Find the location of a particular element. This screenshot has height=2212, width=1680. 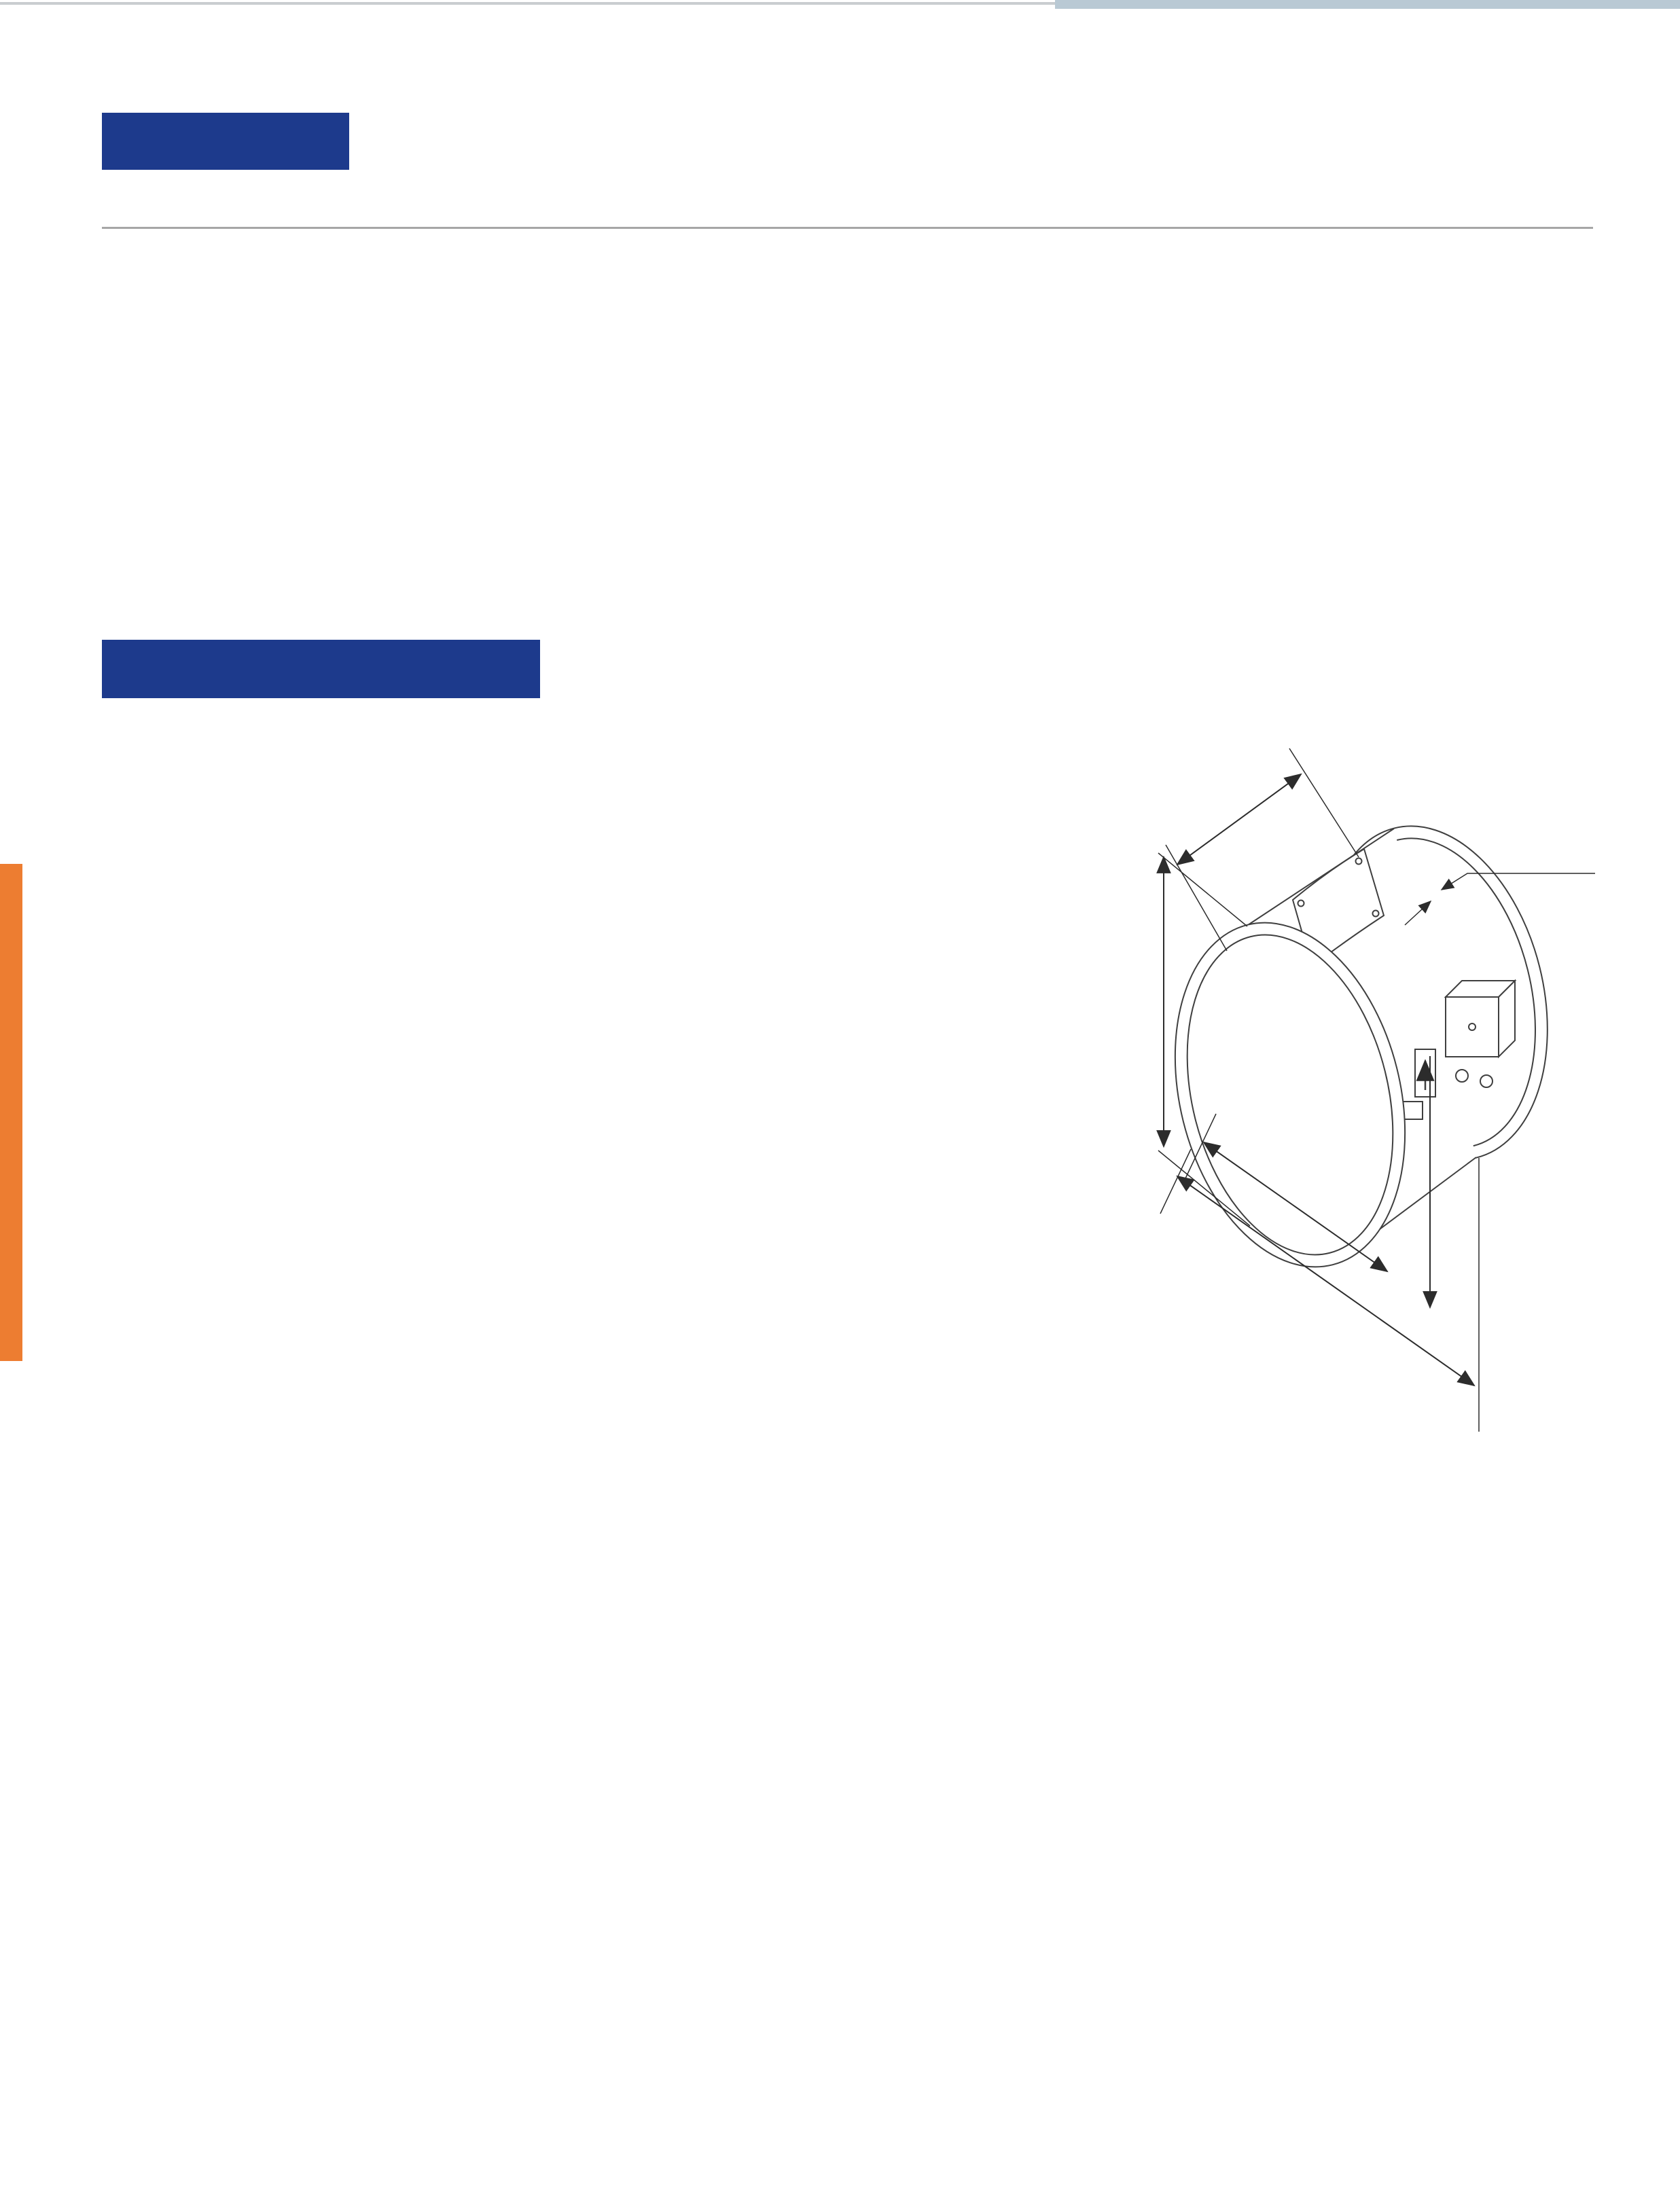

page-top-rule is located at coordinates (527, 3).